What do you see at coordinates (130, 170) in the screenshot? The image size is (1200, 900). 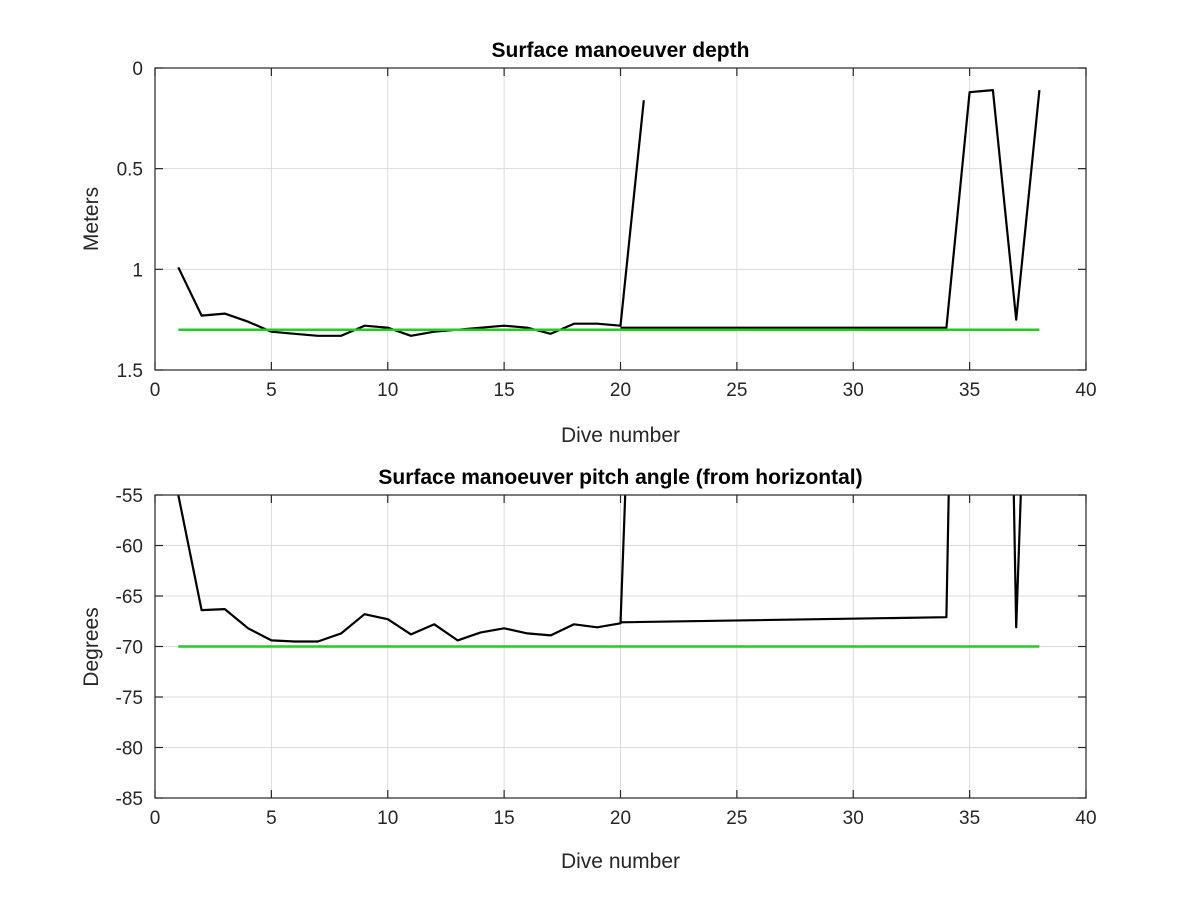 I see `y-tick-label: 0.5` at bounding box center [130, 170].